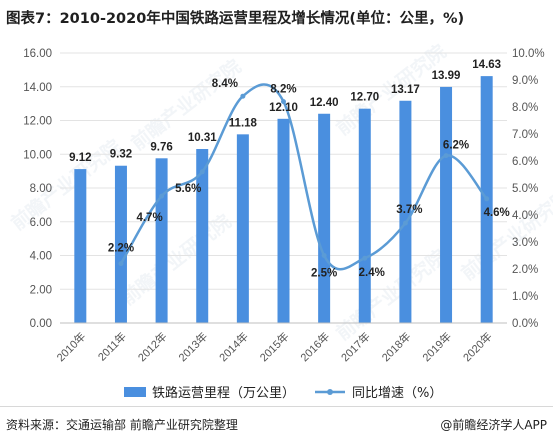  Describe the element at coordinates (223, 393) in the screenshot. I see `legend-label-bar: 铁路运营里程（万公里）` at that location.